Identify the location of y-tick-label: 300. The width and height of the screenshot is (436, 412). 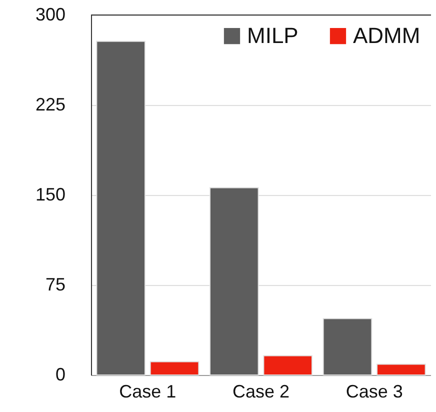
(50, 14).